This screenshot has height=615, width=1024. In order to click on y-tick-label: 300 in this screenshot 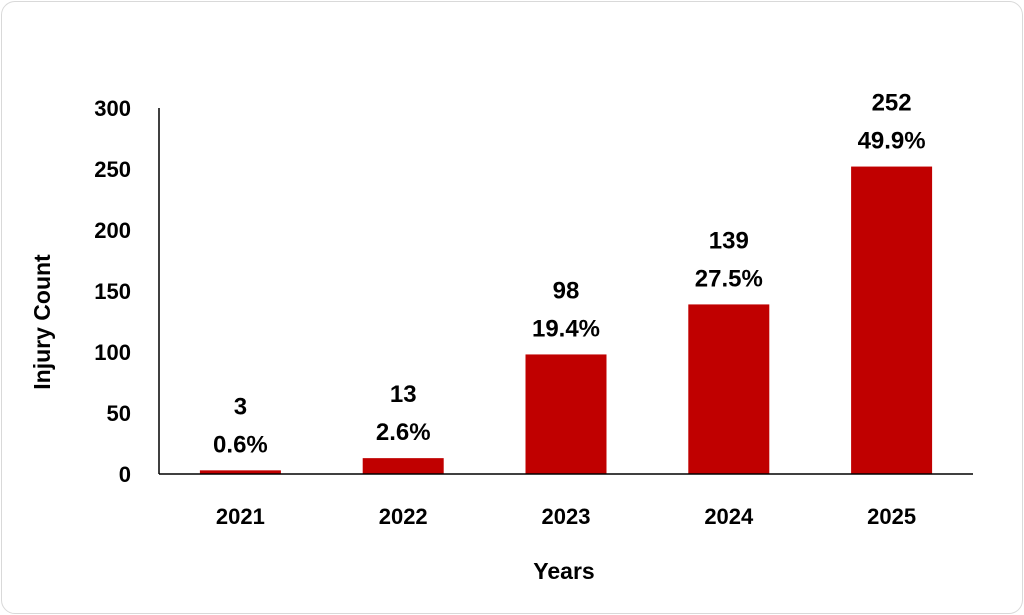, I will do `click(112, 108)`.